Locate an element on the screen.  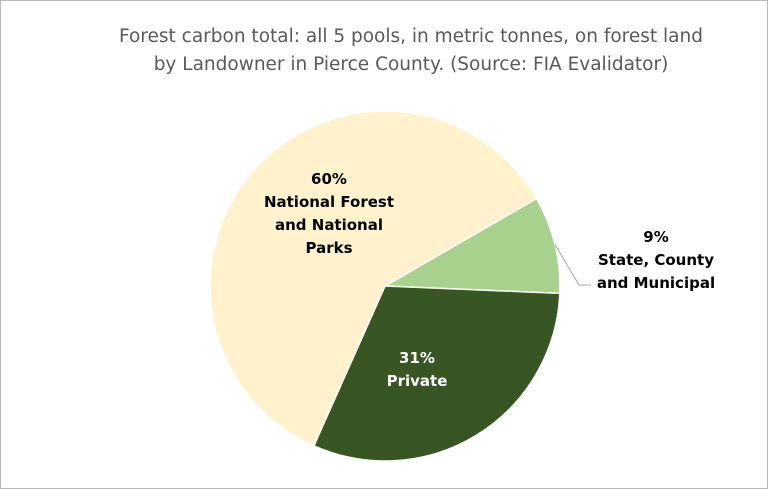
leader-line is located at coordinates (572, 265).